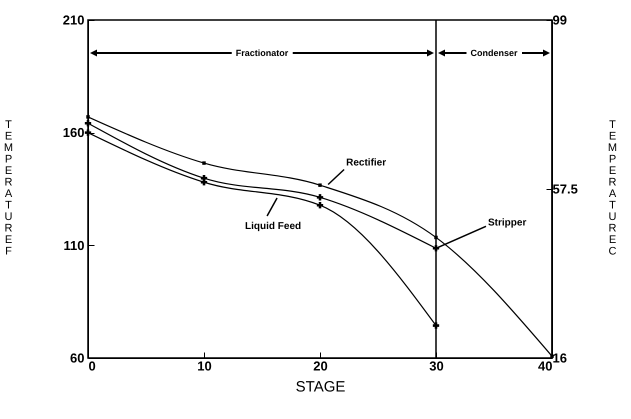 The width and height of the screenshot is (631, 419). I want to click on y-tick-label: 60, so click(77, 358).